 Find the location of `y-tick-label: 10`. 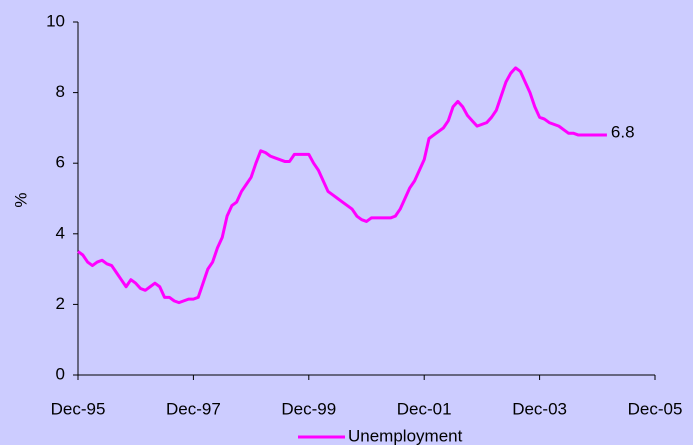

y-tick-label: 10 is located at coordinates (55, 20).